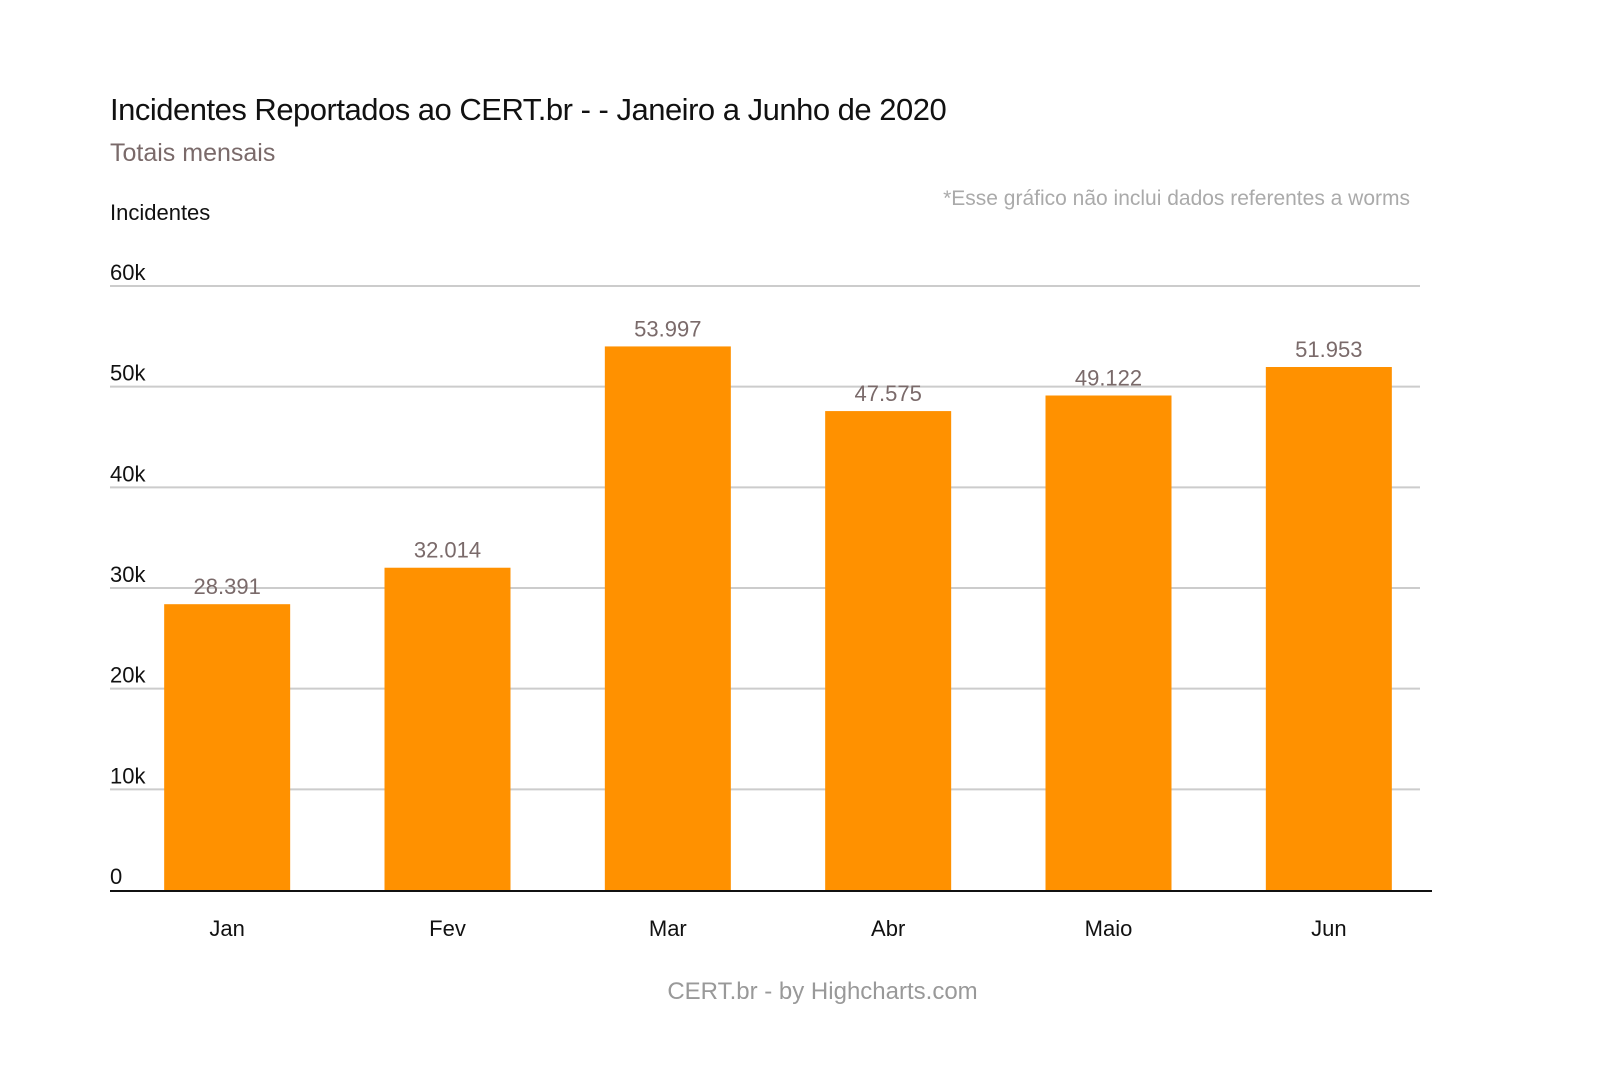 This screenshot has height=1085, width=1600. Describe the element at coordinates (1108, 642) in the screenshot. I see `bar-maio` at that location.